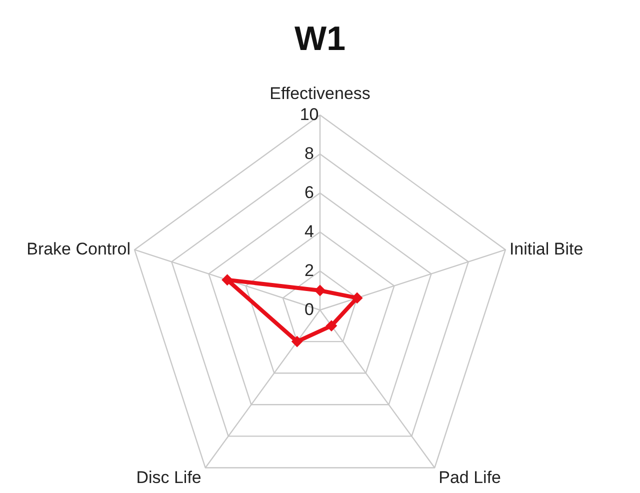 The width and height of the screenshot is (640, 493). I want to click on y-tick-label: 0, so click(309, 309).